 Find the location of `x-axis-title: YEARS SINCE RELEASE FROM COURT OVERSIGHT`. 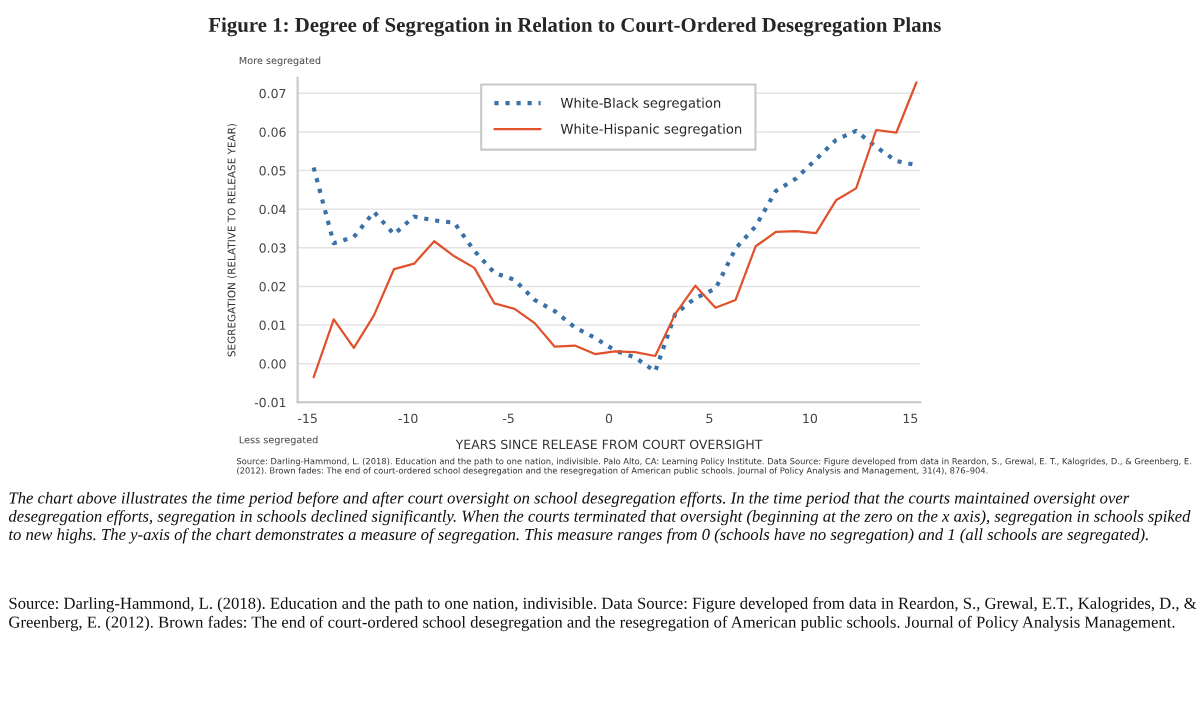

x-axis-title: YEARS SINCE RELEASE FROM COURT OVERSIGHT is located at coordinates (609, 444).